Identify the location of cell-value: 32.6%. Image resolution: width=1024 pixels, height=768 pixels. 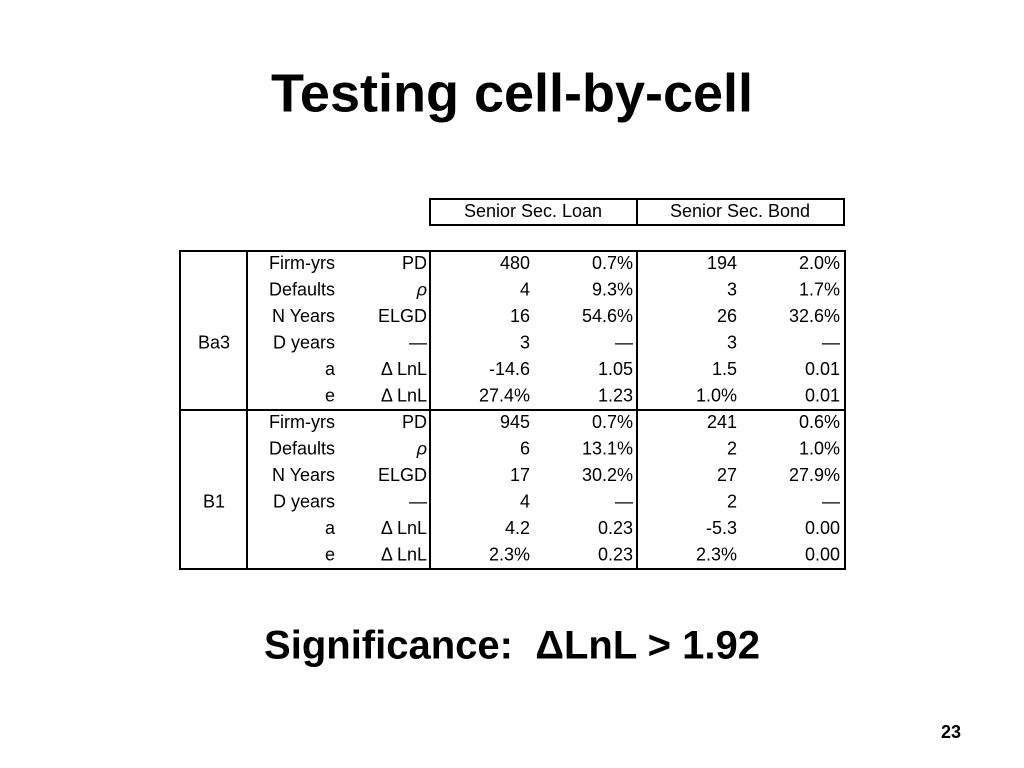
(814, 316).